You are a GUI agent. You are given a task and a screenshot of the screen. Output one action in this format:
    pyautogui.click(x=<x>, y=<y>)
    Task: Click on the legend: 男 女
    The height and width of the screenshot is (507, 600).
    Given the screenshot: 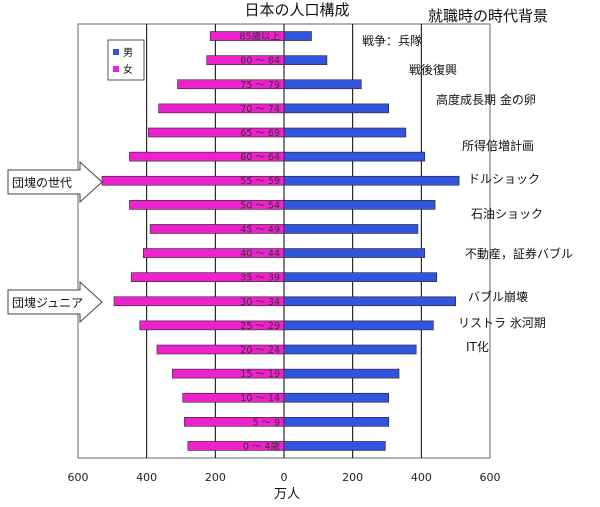 What is the action you would take?
    pyautogui.click(x=126, y=60)
    